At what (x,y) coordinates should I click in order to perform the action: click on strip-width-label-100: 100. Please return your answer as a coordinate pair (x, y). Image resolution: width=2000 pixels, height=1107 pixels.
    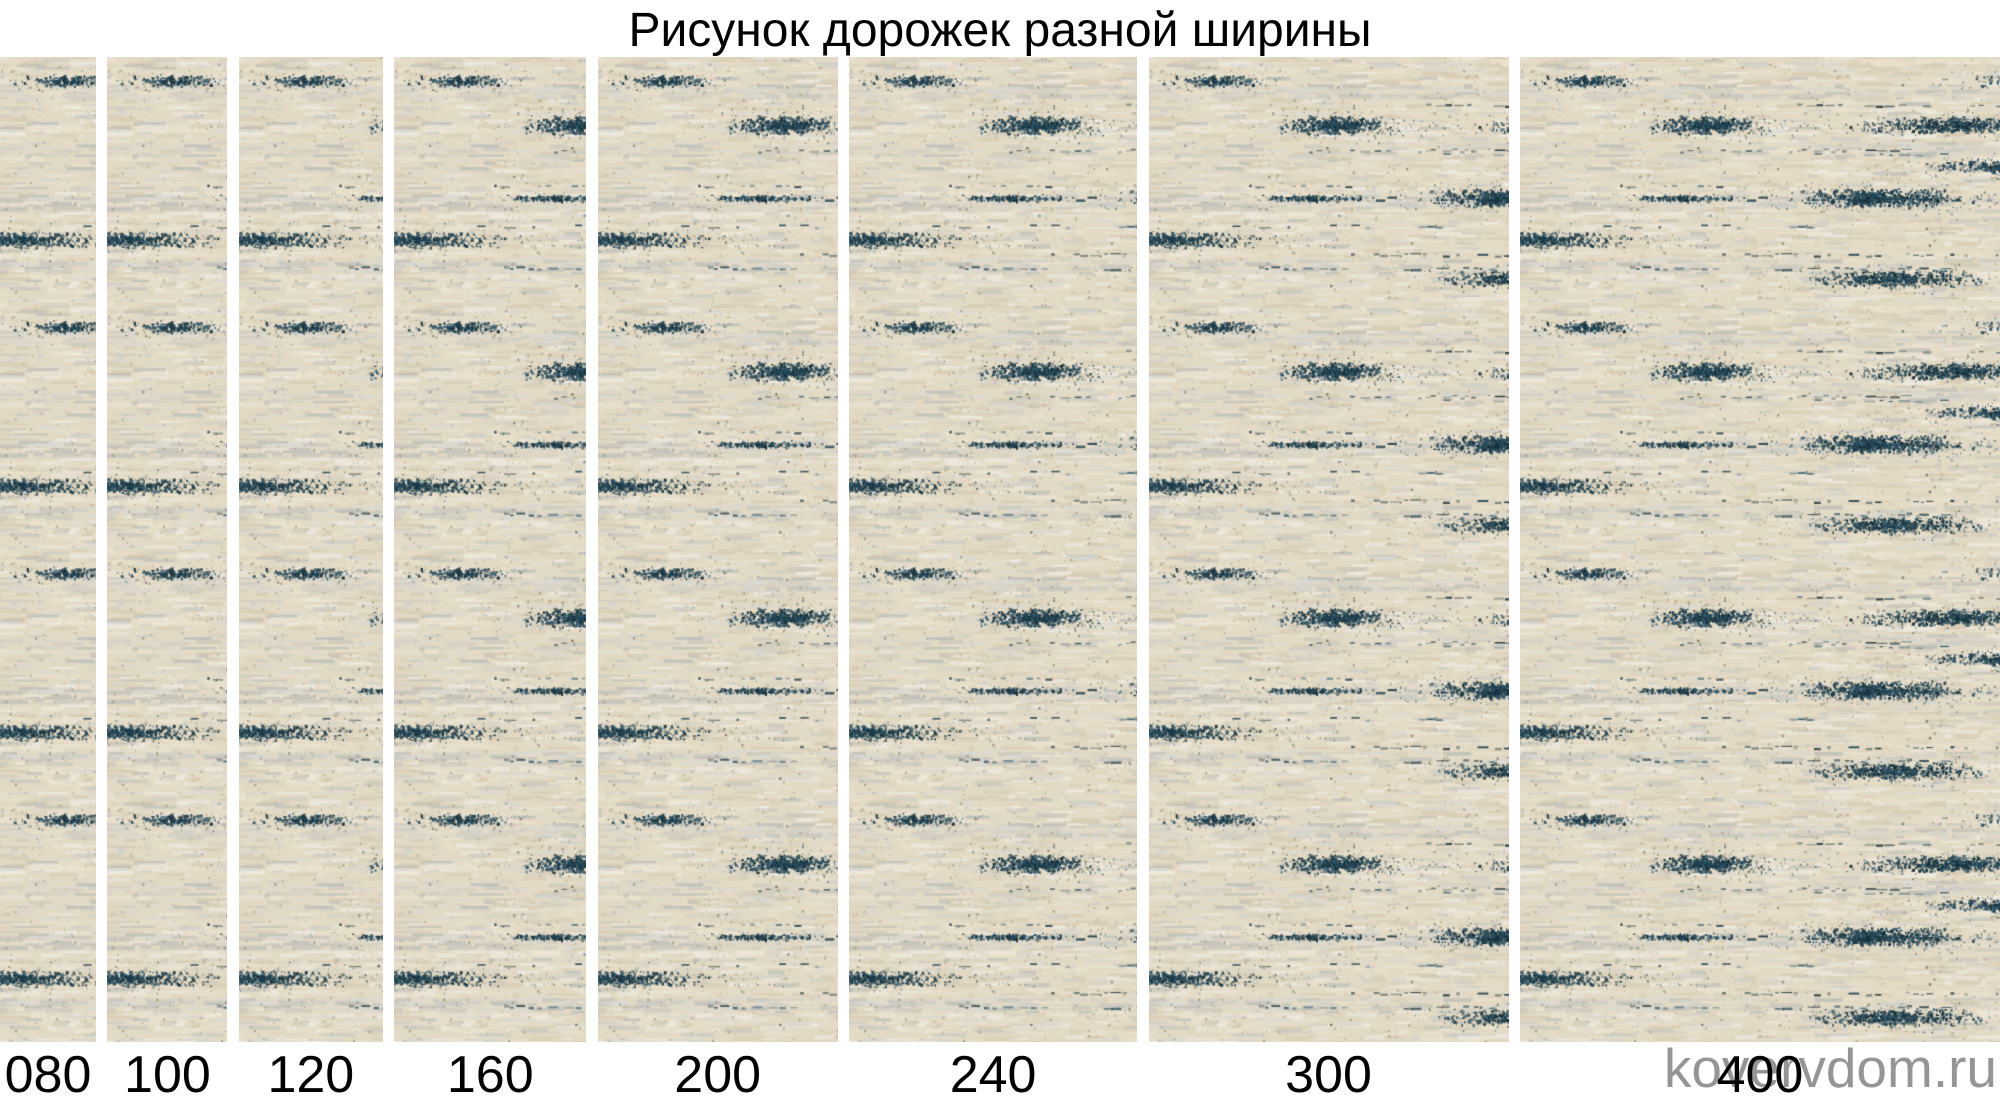
    Looking at the image, I should click on (167, 1074).